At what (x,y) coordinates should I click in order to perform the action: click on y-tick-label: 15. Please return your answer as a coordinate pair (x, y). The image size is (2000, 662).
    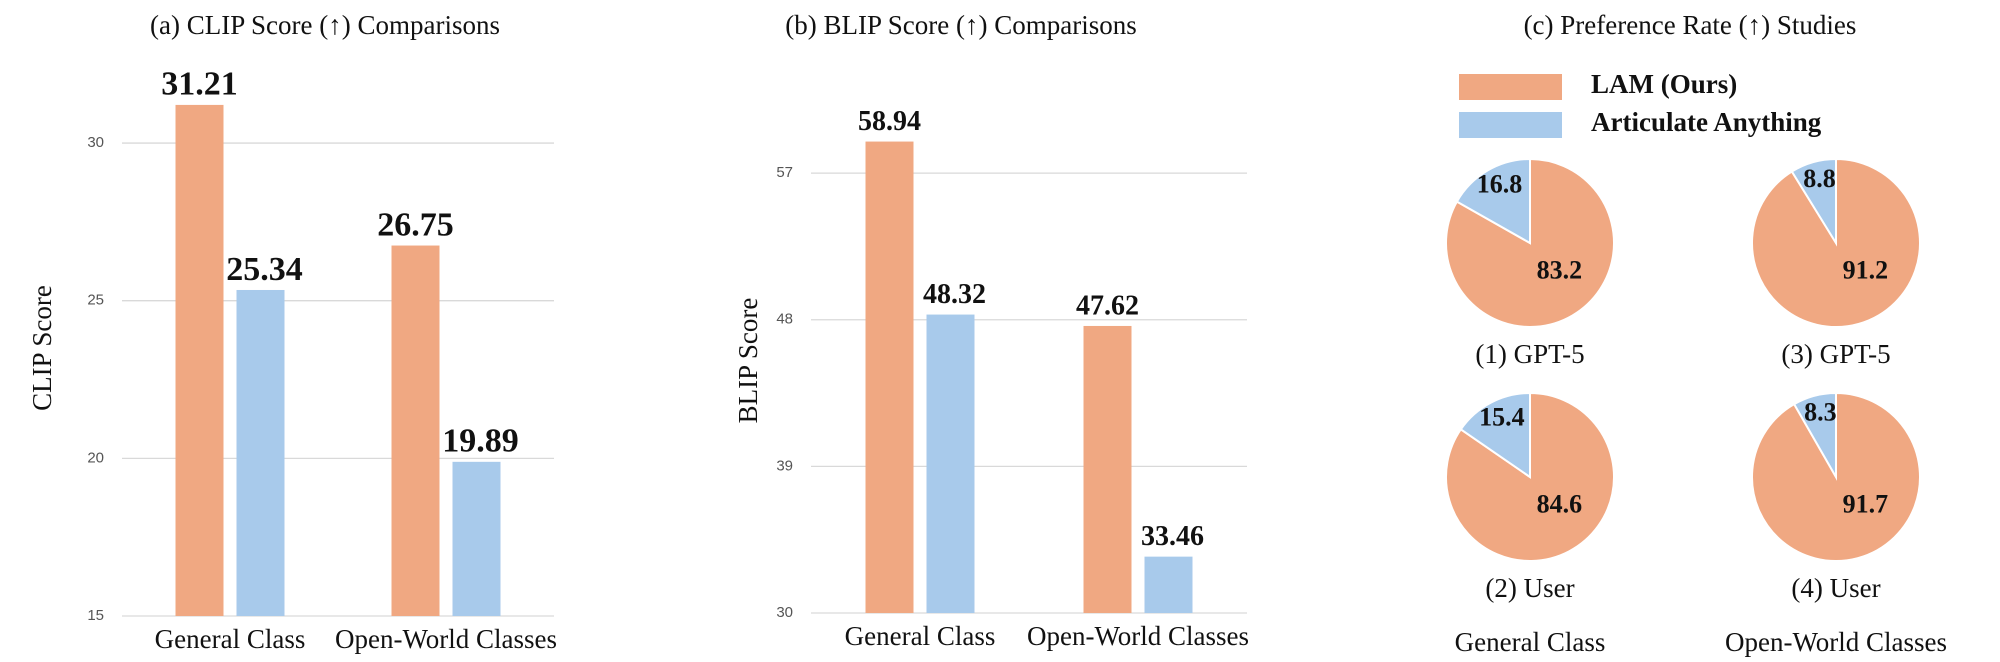
    Looking at the image, I should click on (95, 615).